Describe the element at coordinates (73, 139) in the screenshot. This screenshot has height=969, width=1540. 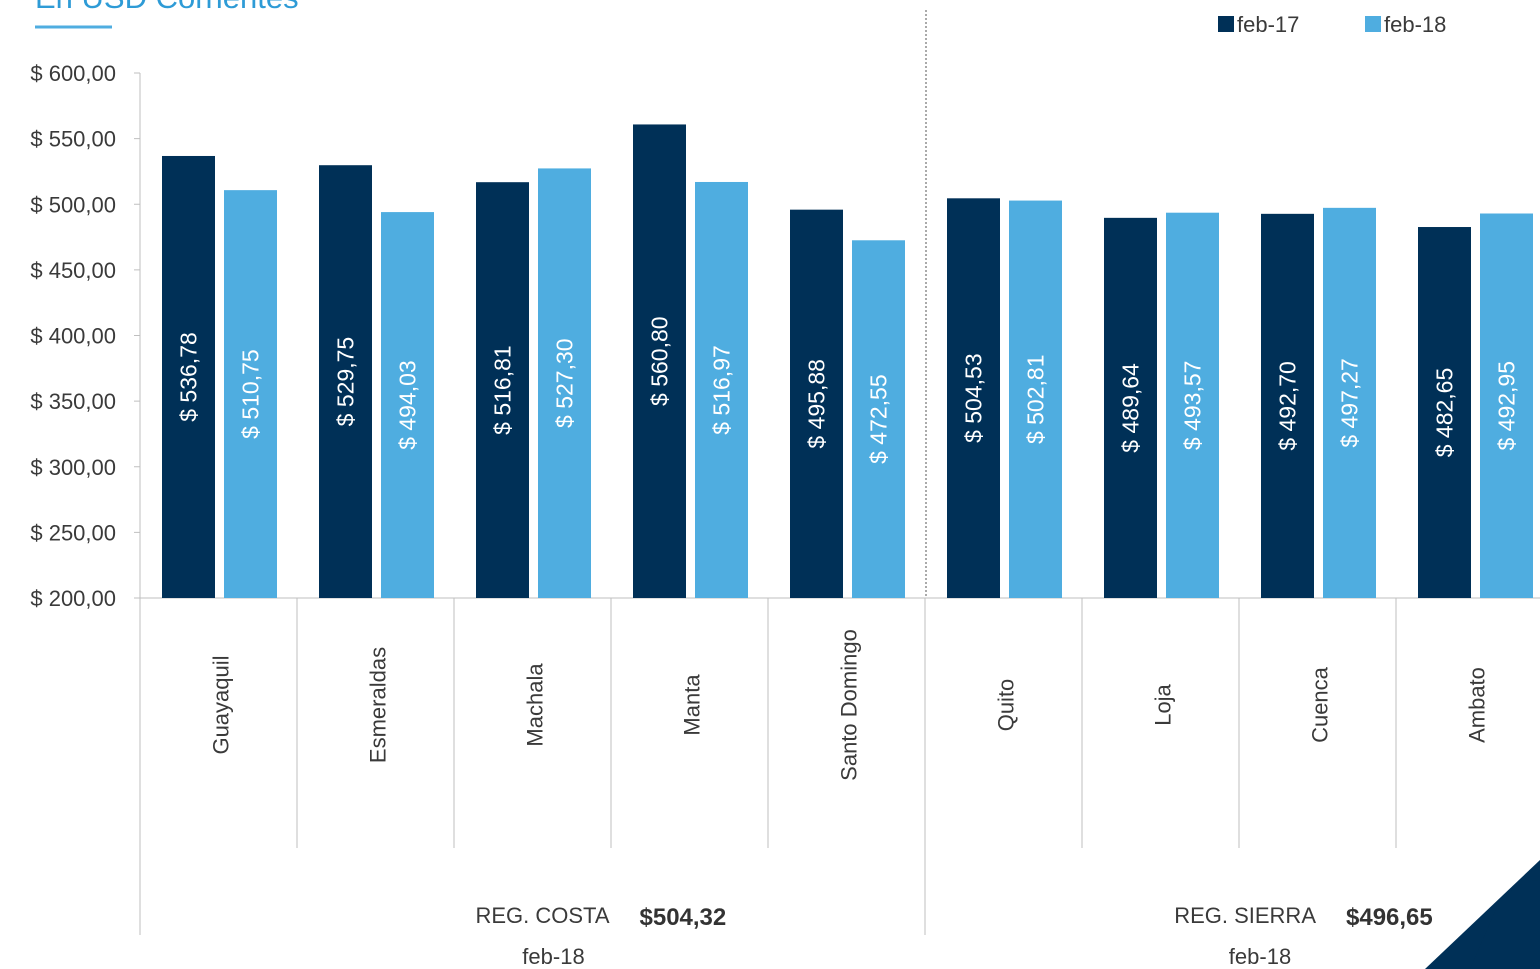
I see `y-tick-label: $ 550,00` at that location.